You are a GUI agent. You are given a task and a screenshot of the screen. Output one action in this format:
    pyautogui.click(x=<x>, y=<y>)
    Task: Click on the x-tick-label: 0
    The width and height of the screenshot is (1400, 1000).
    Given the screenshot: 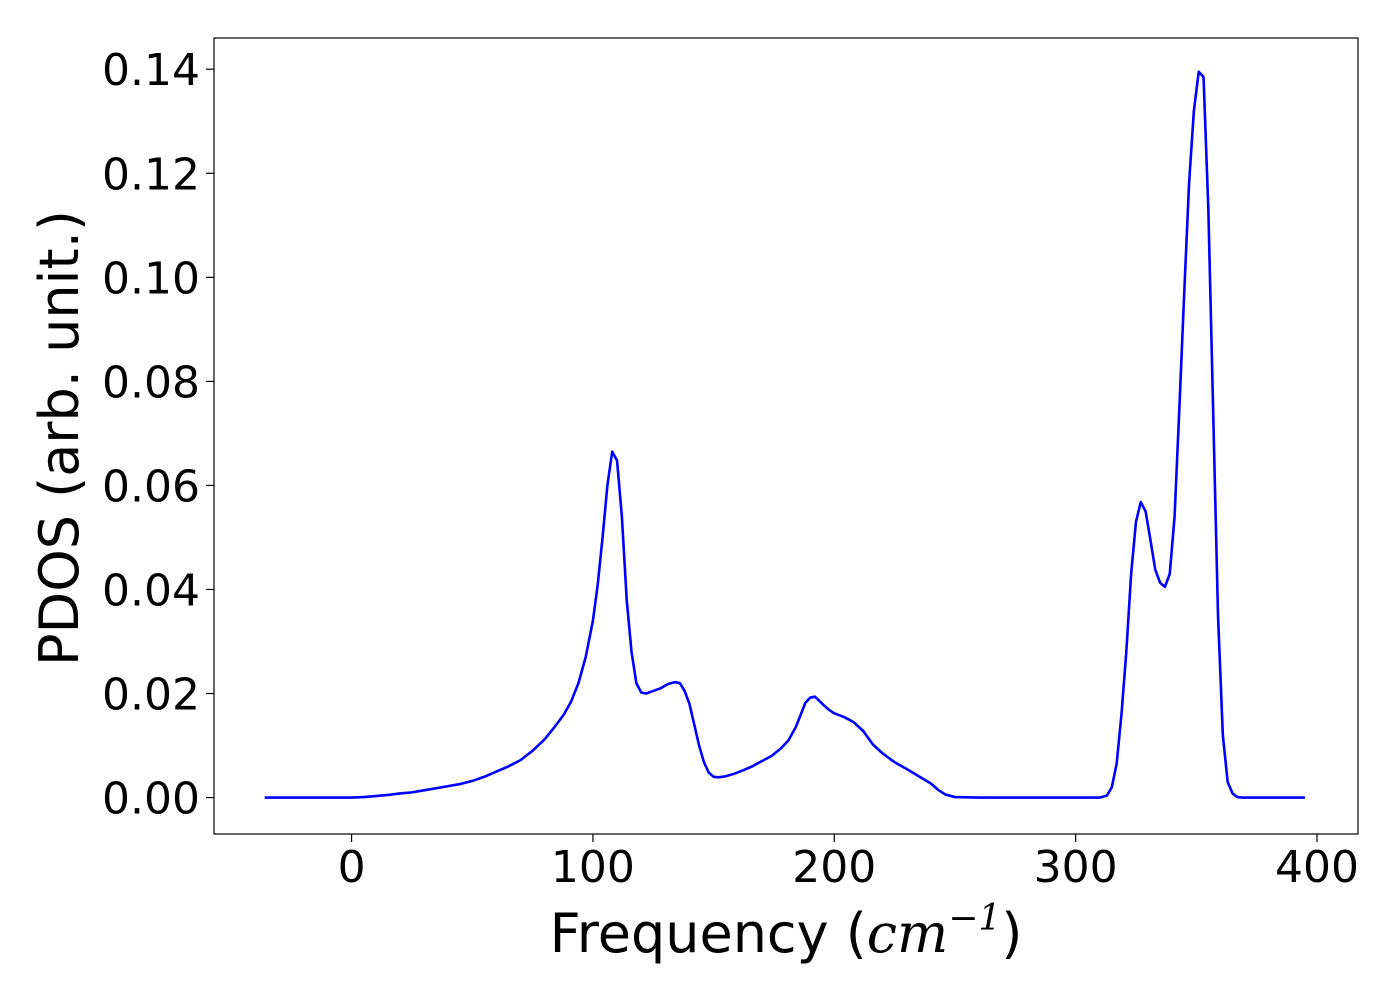 What is the action you would take?
    pyautogui.click(x=352, y=867)
    